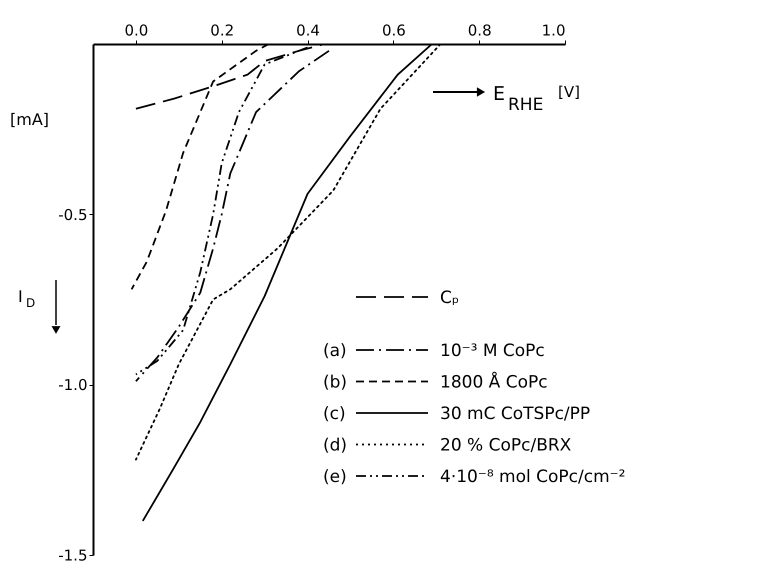  Describe the element at coordinates (435, 382) in the screenshot. I see `text: (b) 1800 Å CoPc` at that location.